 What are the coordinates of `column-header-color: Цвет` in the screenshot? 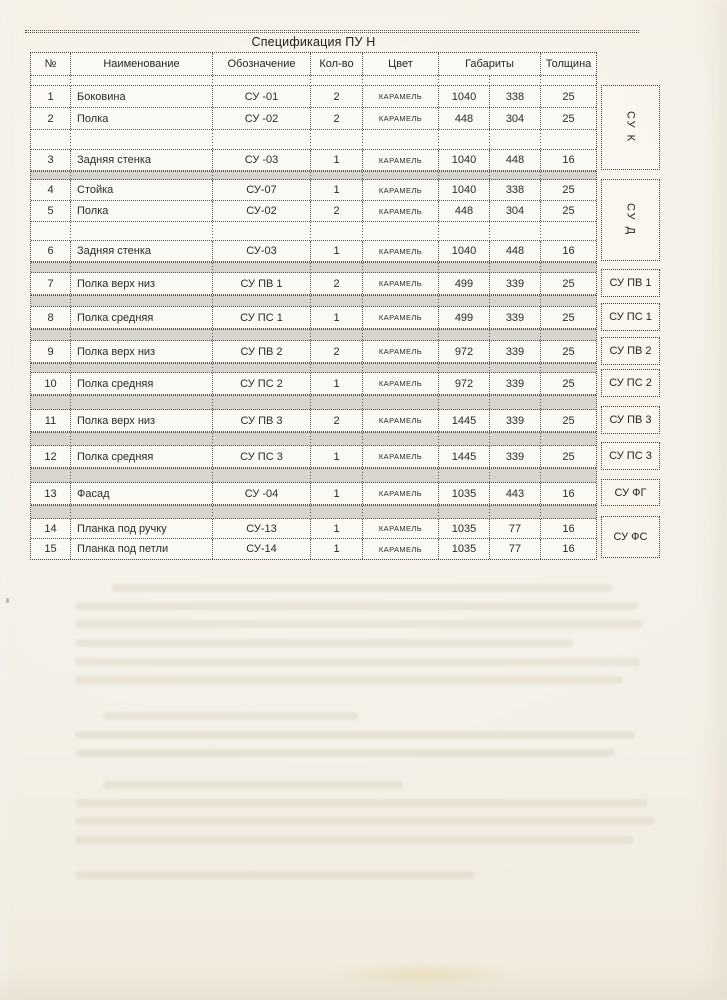 It's located at (401, 64).